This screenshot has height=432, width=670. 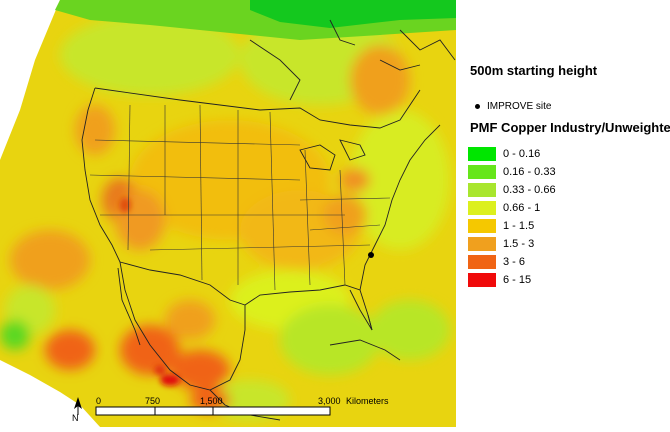 I want to click on legend-label: 0.66 - 1, so click(x=522, y=208).